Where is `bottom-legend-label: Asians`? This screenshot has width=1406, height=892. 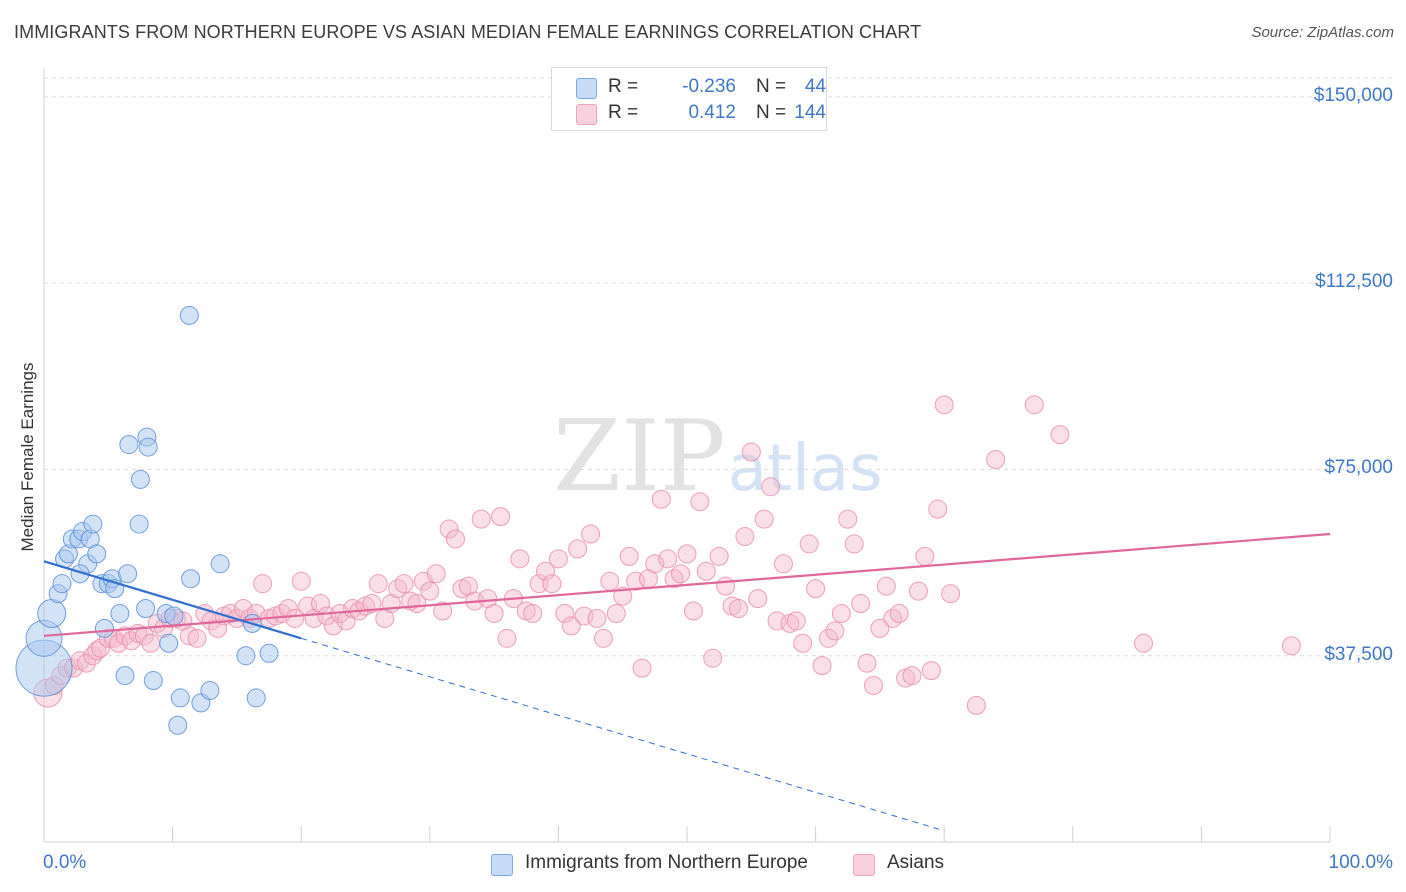
bottom-legend-label: Asians is located at coordinates (916, 862).